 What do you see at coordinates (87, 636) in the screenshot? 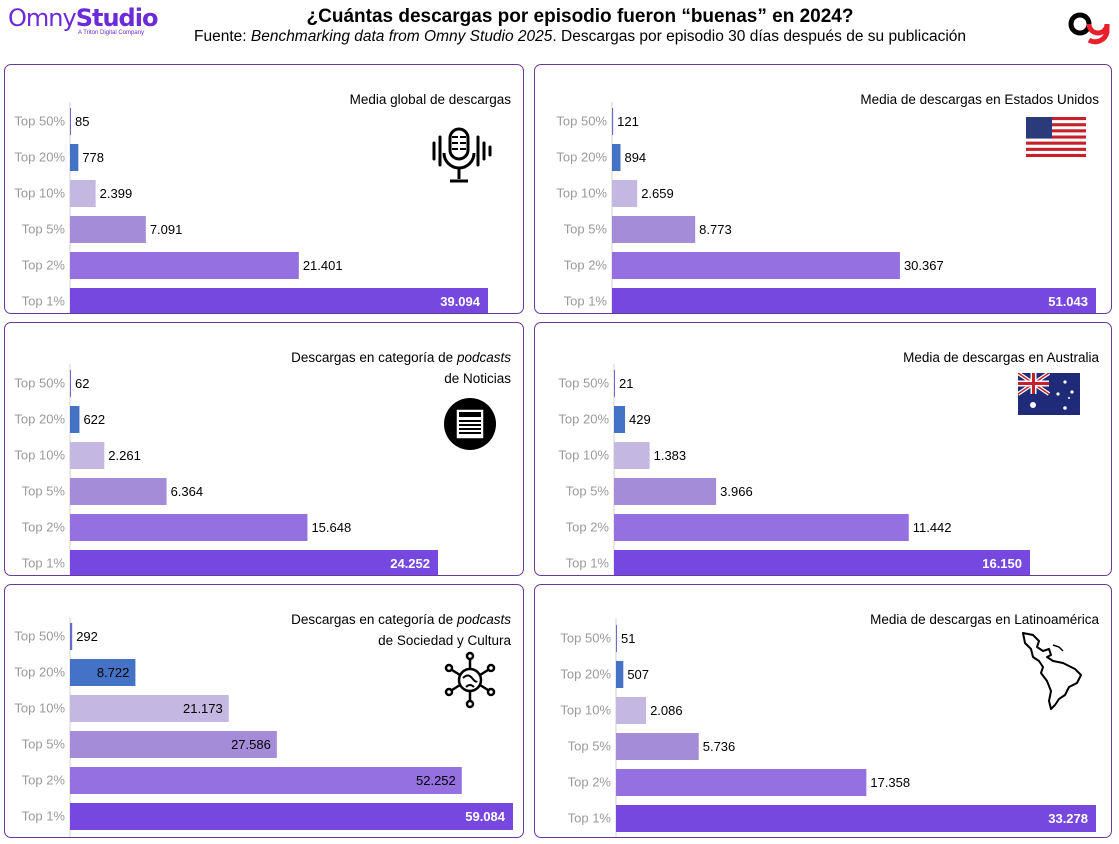
I see `data-label: 292` at bounding box center [87, 636].